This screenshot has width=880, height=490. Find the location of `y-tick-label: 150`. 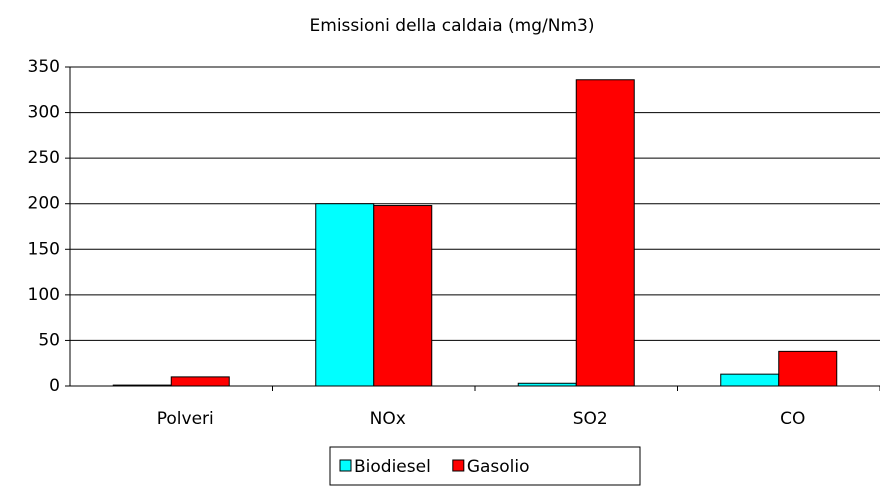

y-tick-label: 150 is located at coordinates (44, 249).